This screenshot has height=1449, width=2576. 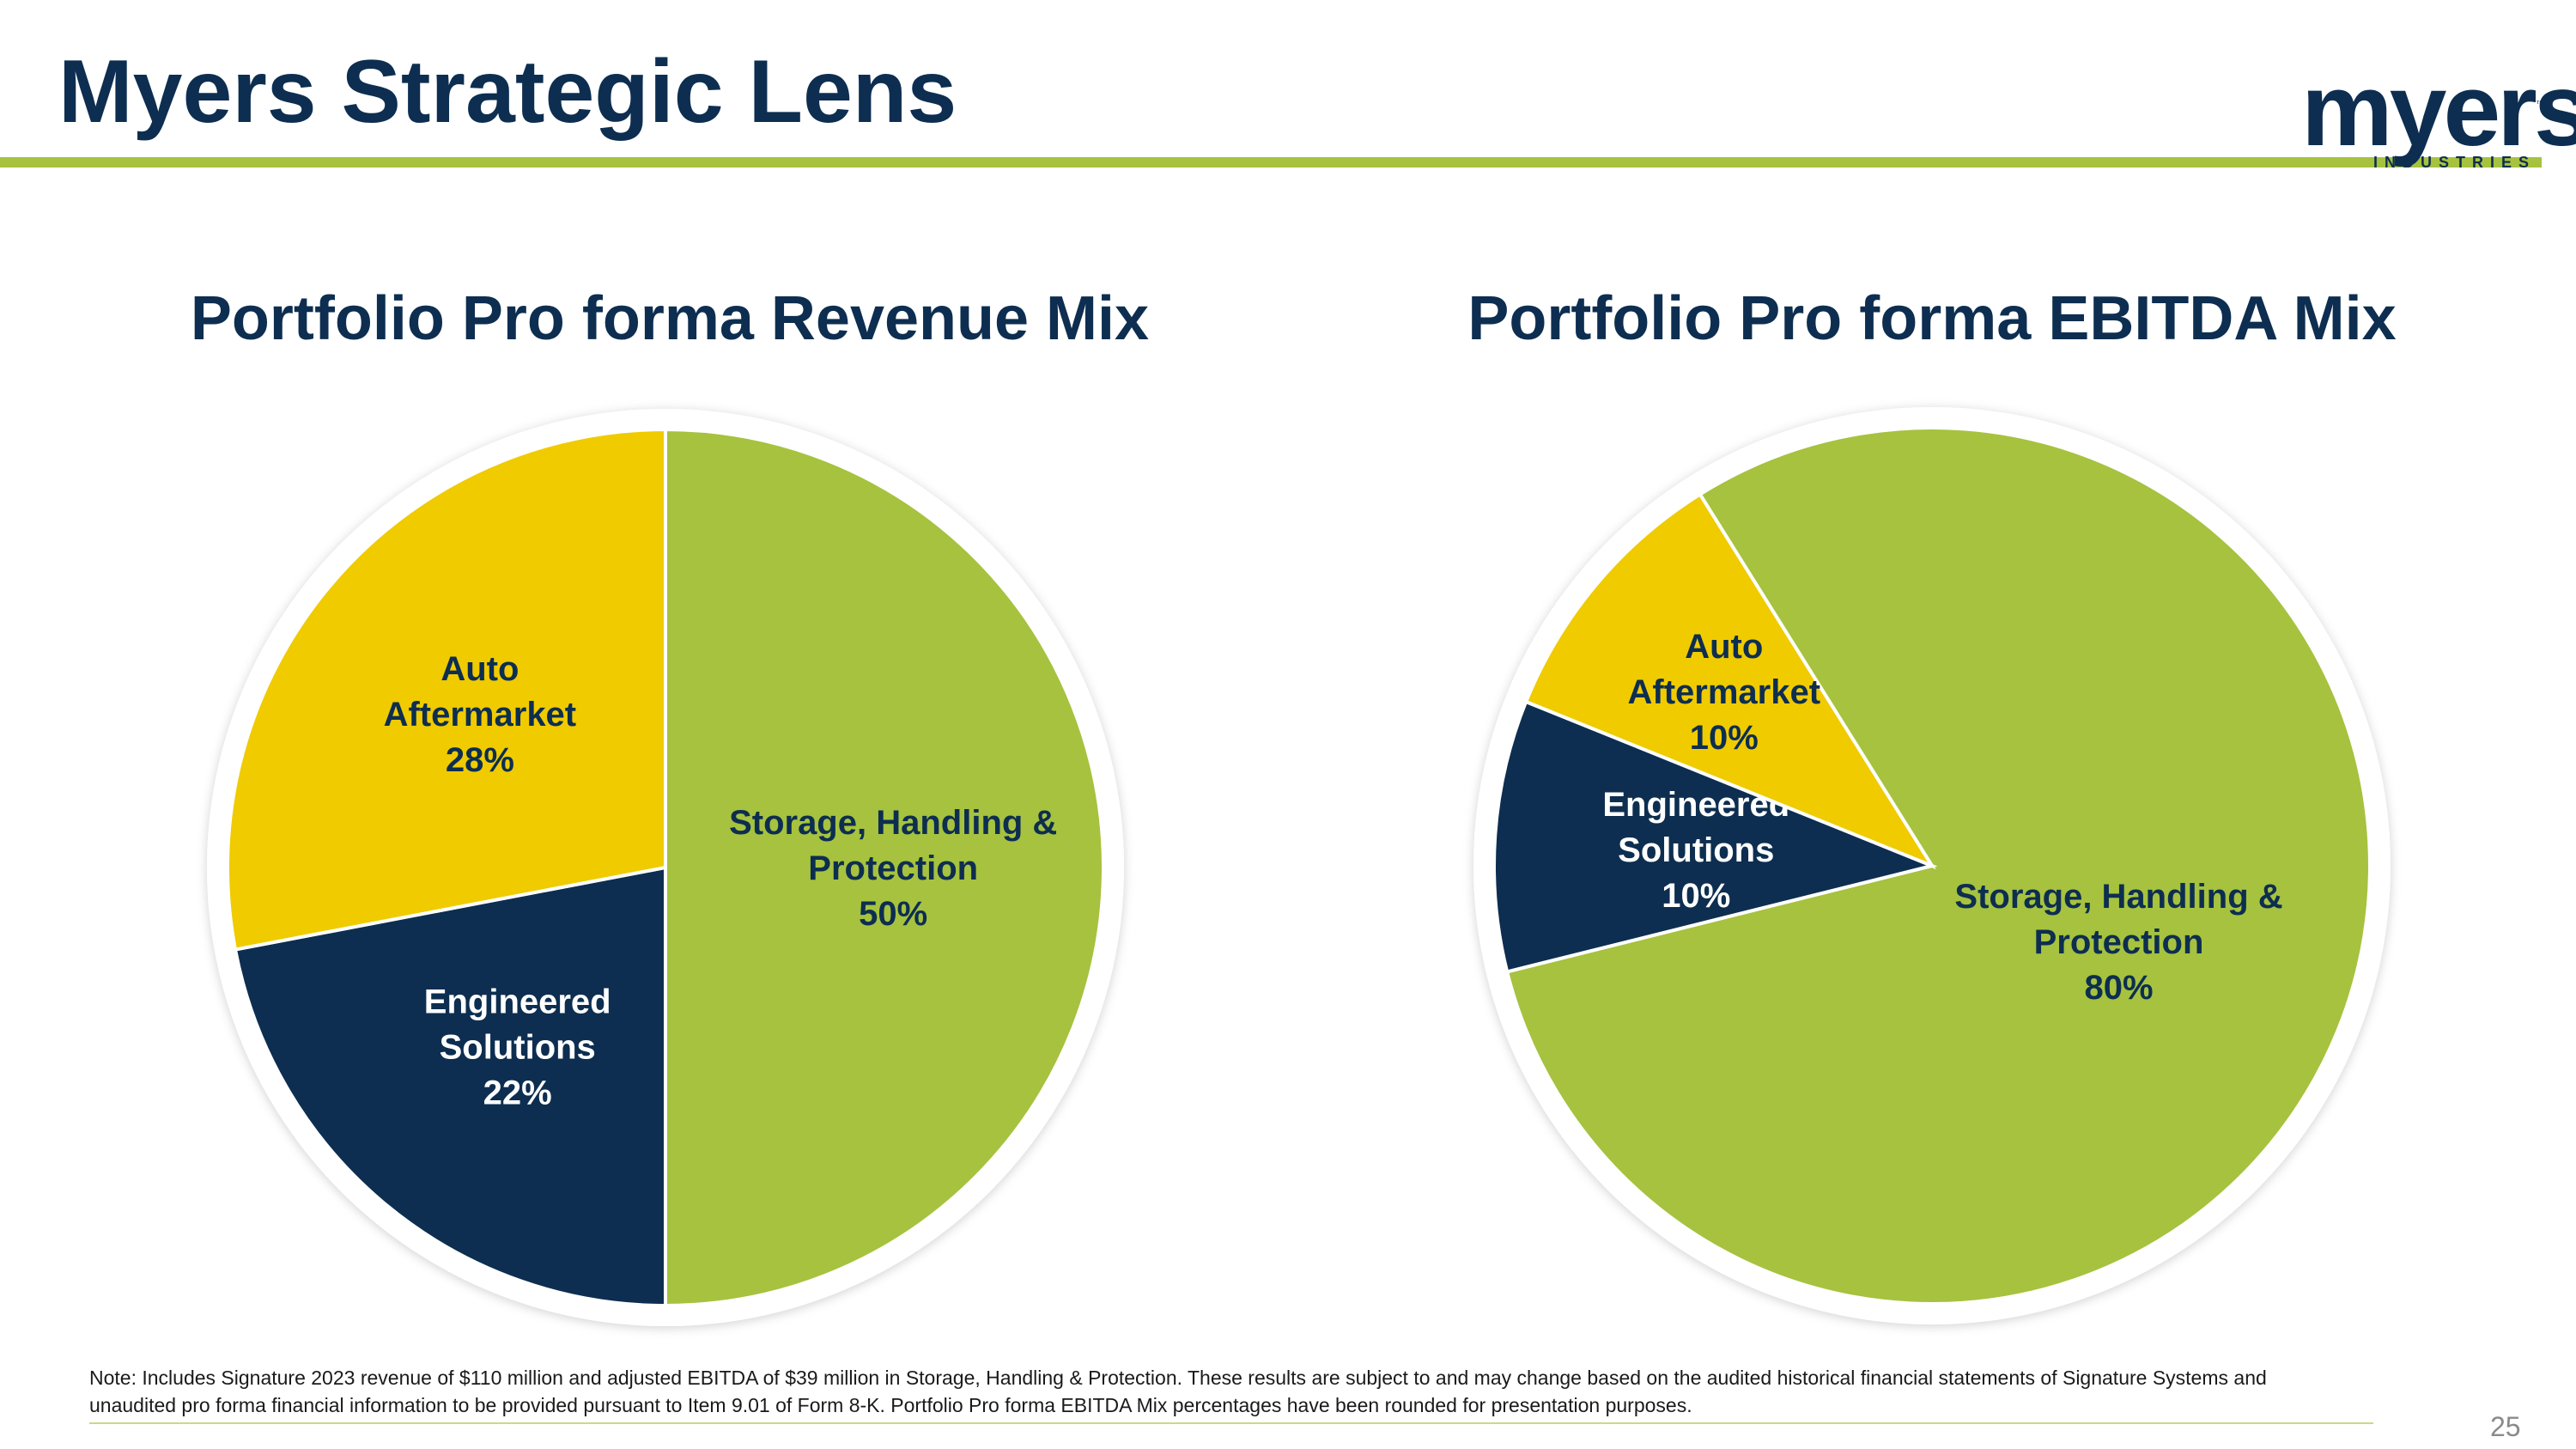 What do you see at coordinates (1696, 896) in the screenshot?
I see `ebitda-label-engineered-solutions-line-2: 10%` at bounding box center [1696, 896].